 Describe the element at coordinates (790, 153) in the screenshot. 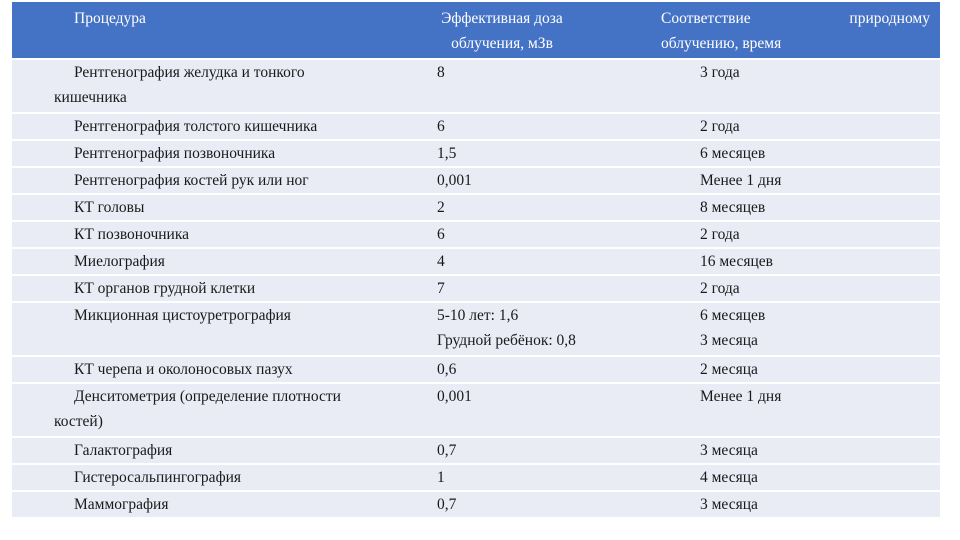

I see `cell-natural: 6 месяцев` at that location.